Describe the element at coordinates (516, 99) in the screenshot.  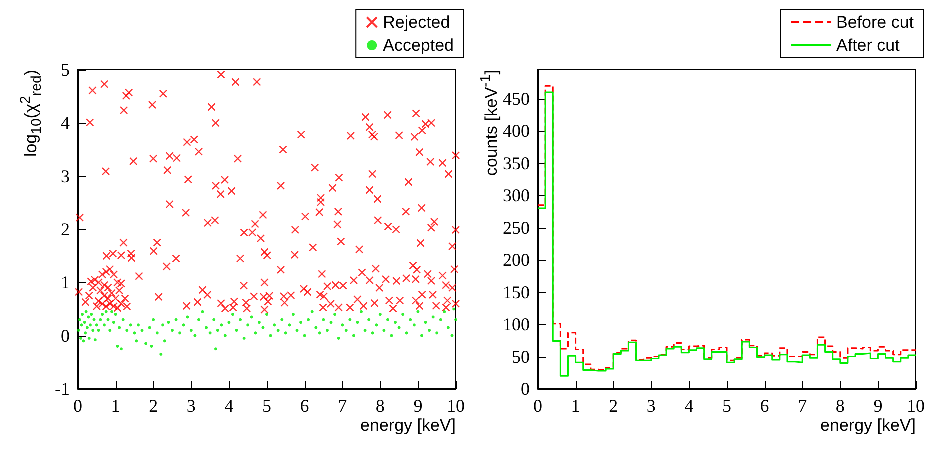
I see `y-tick-label: 450` at that location.